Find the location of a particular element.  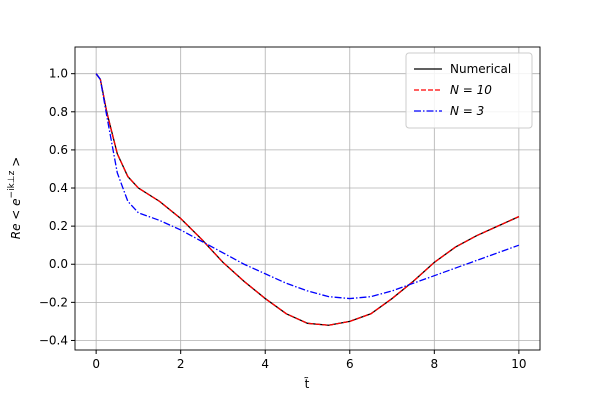

legend-label: Numerical is located at coordinates (480, 69).